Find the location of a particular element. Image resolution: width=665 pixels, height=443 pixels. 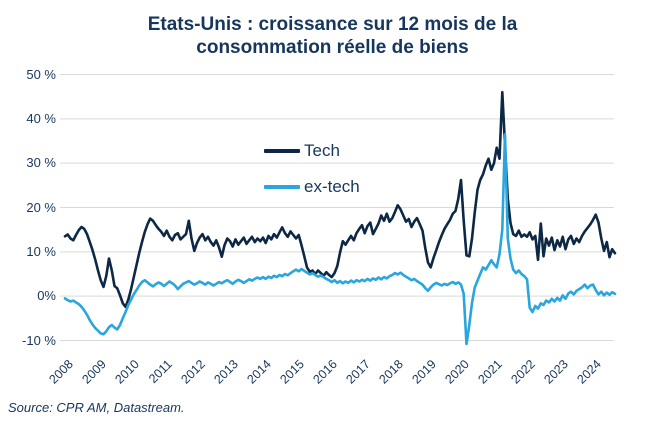

chart-title-line2: consommation réelle de biens is located at coordinates (332, 48).